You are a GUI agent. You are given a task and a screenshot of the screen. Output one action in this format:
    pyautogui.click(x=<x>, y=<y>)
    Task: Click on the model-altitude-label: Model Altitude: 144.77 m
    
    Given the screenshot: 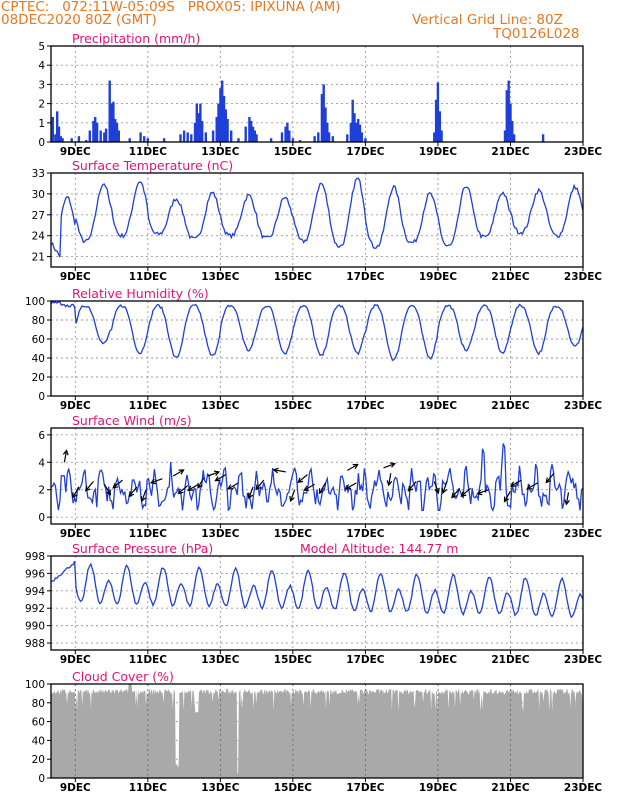 What is the action you would take?
    pyautogui.click(x=379, y=548)
    